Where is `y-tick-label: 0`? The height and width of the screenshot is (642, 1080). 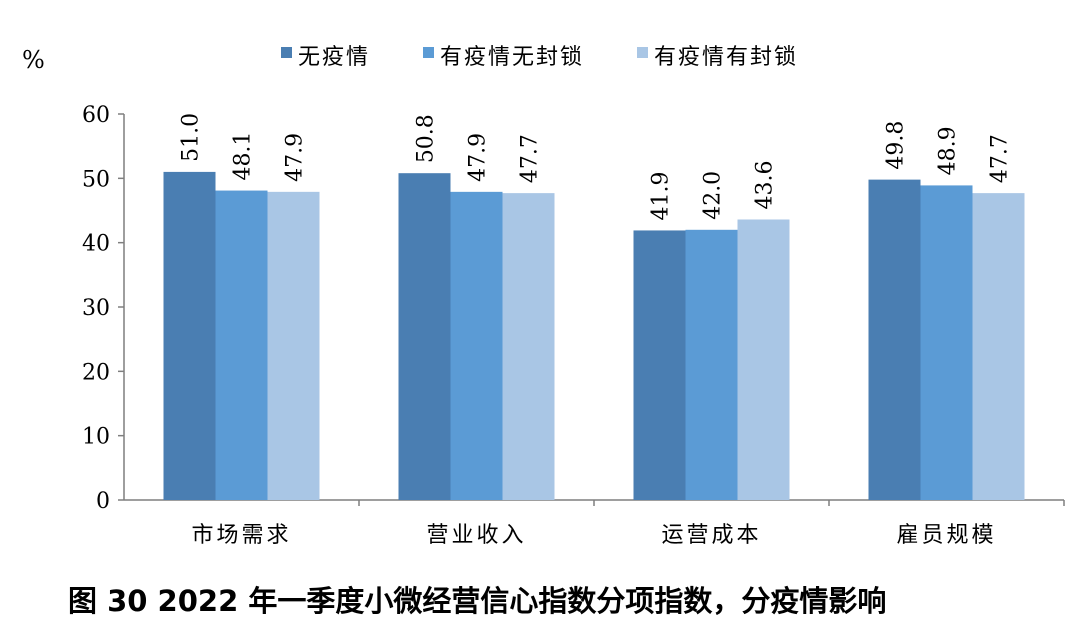 y-tick-label: 0 is located at coordinates (103, 501).